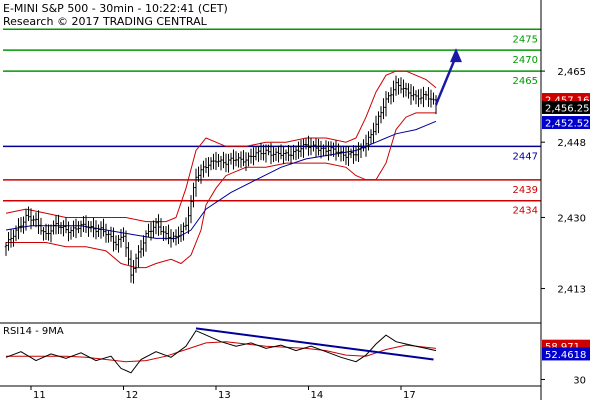 This screenshot has width=590, height=400. I want to click on level-label-2447: 2447, so click(525, 156).